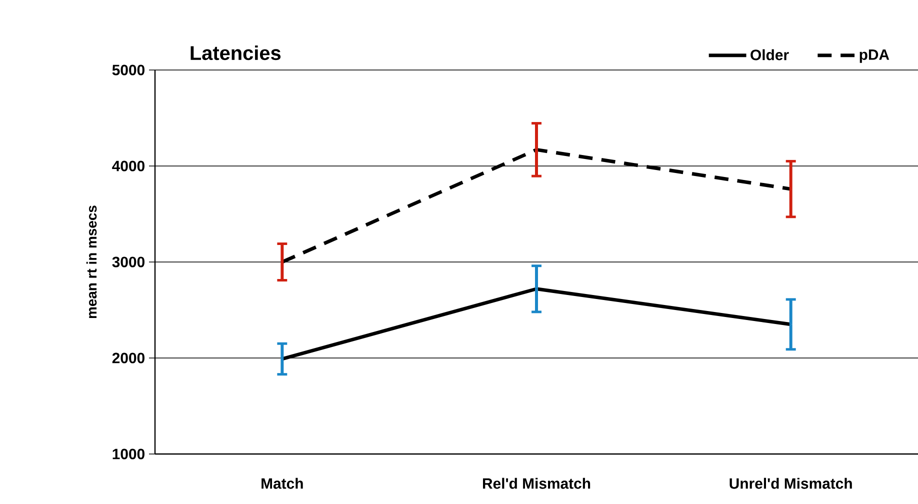  I want to click on y-tick-label: 1000, so click(128, 454).